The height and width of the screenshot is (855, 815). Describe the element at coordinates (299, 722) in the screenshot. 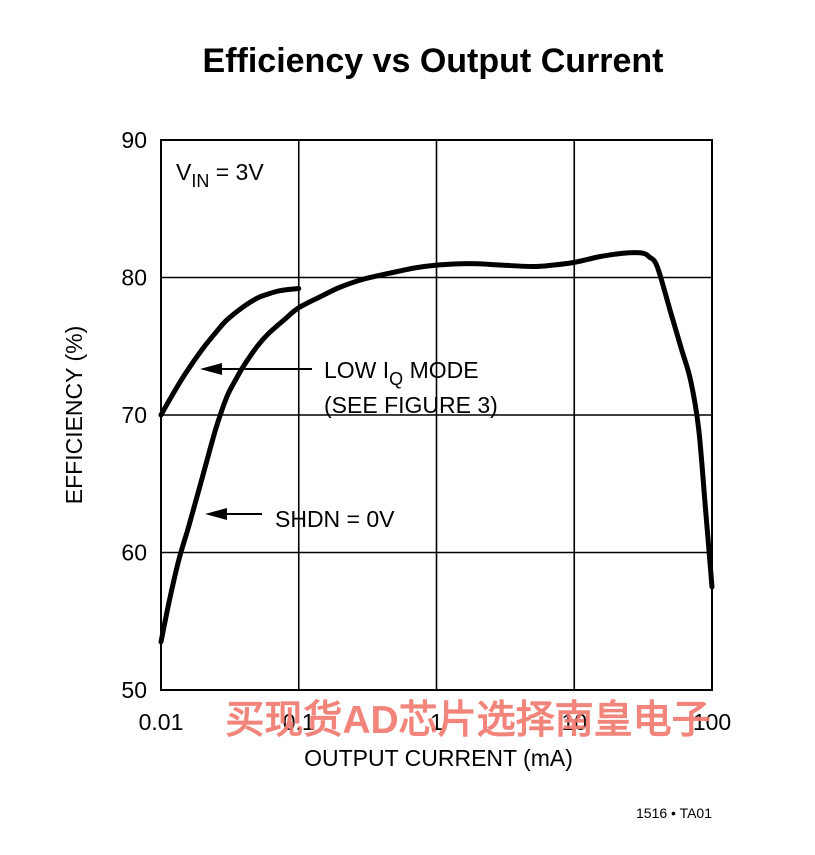

I see `x-tick-label-0.1: 0.1` at that location.